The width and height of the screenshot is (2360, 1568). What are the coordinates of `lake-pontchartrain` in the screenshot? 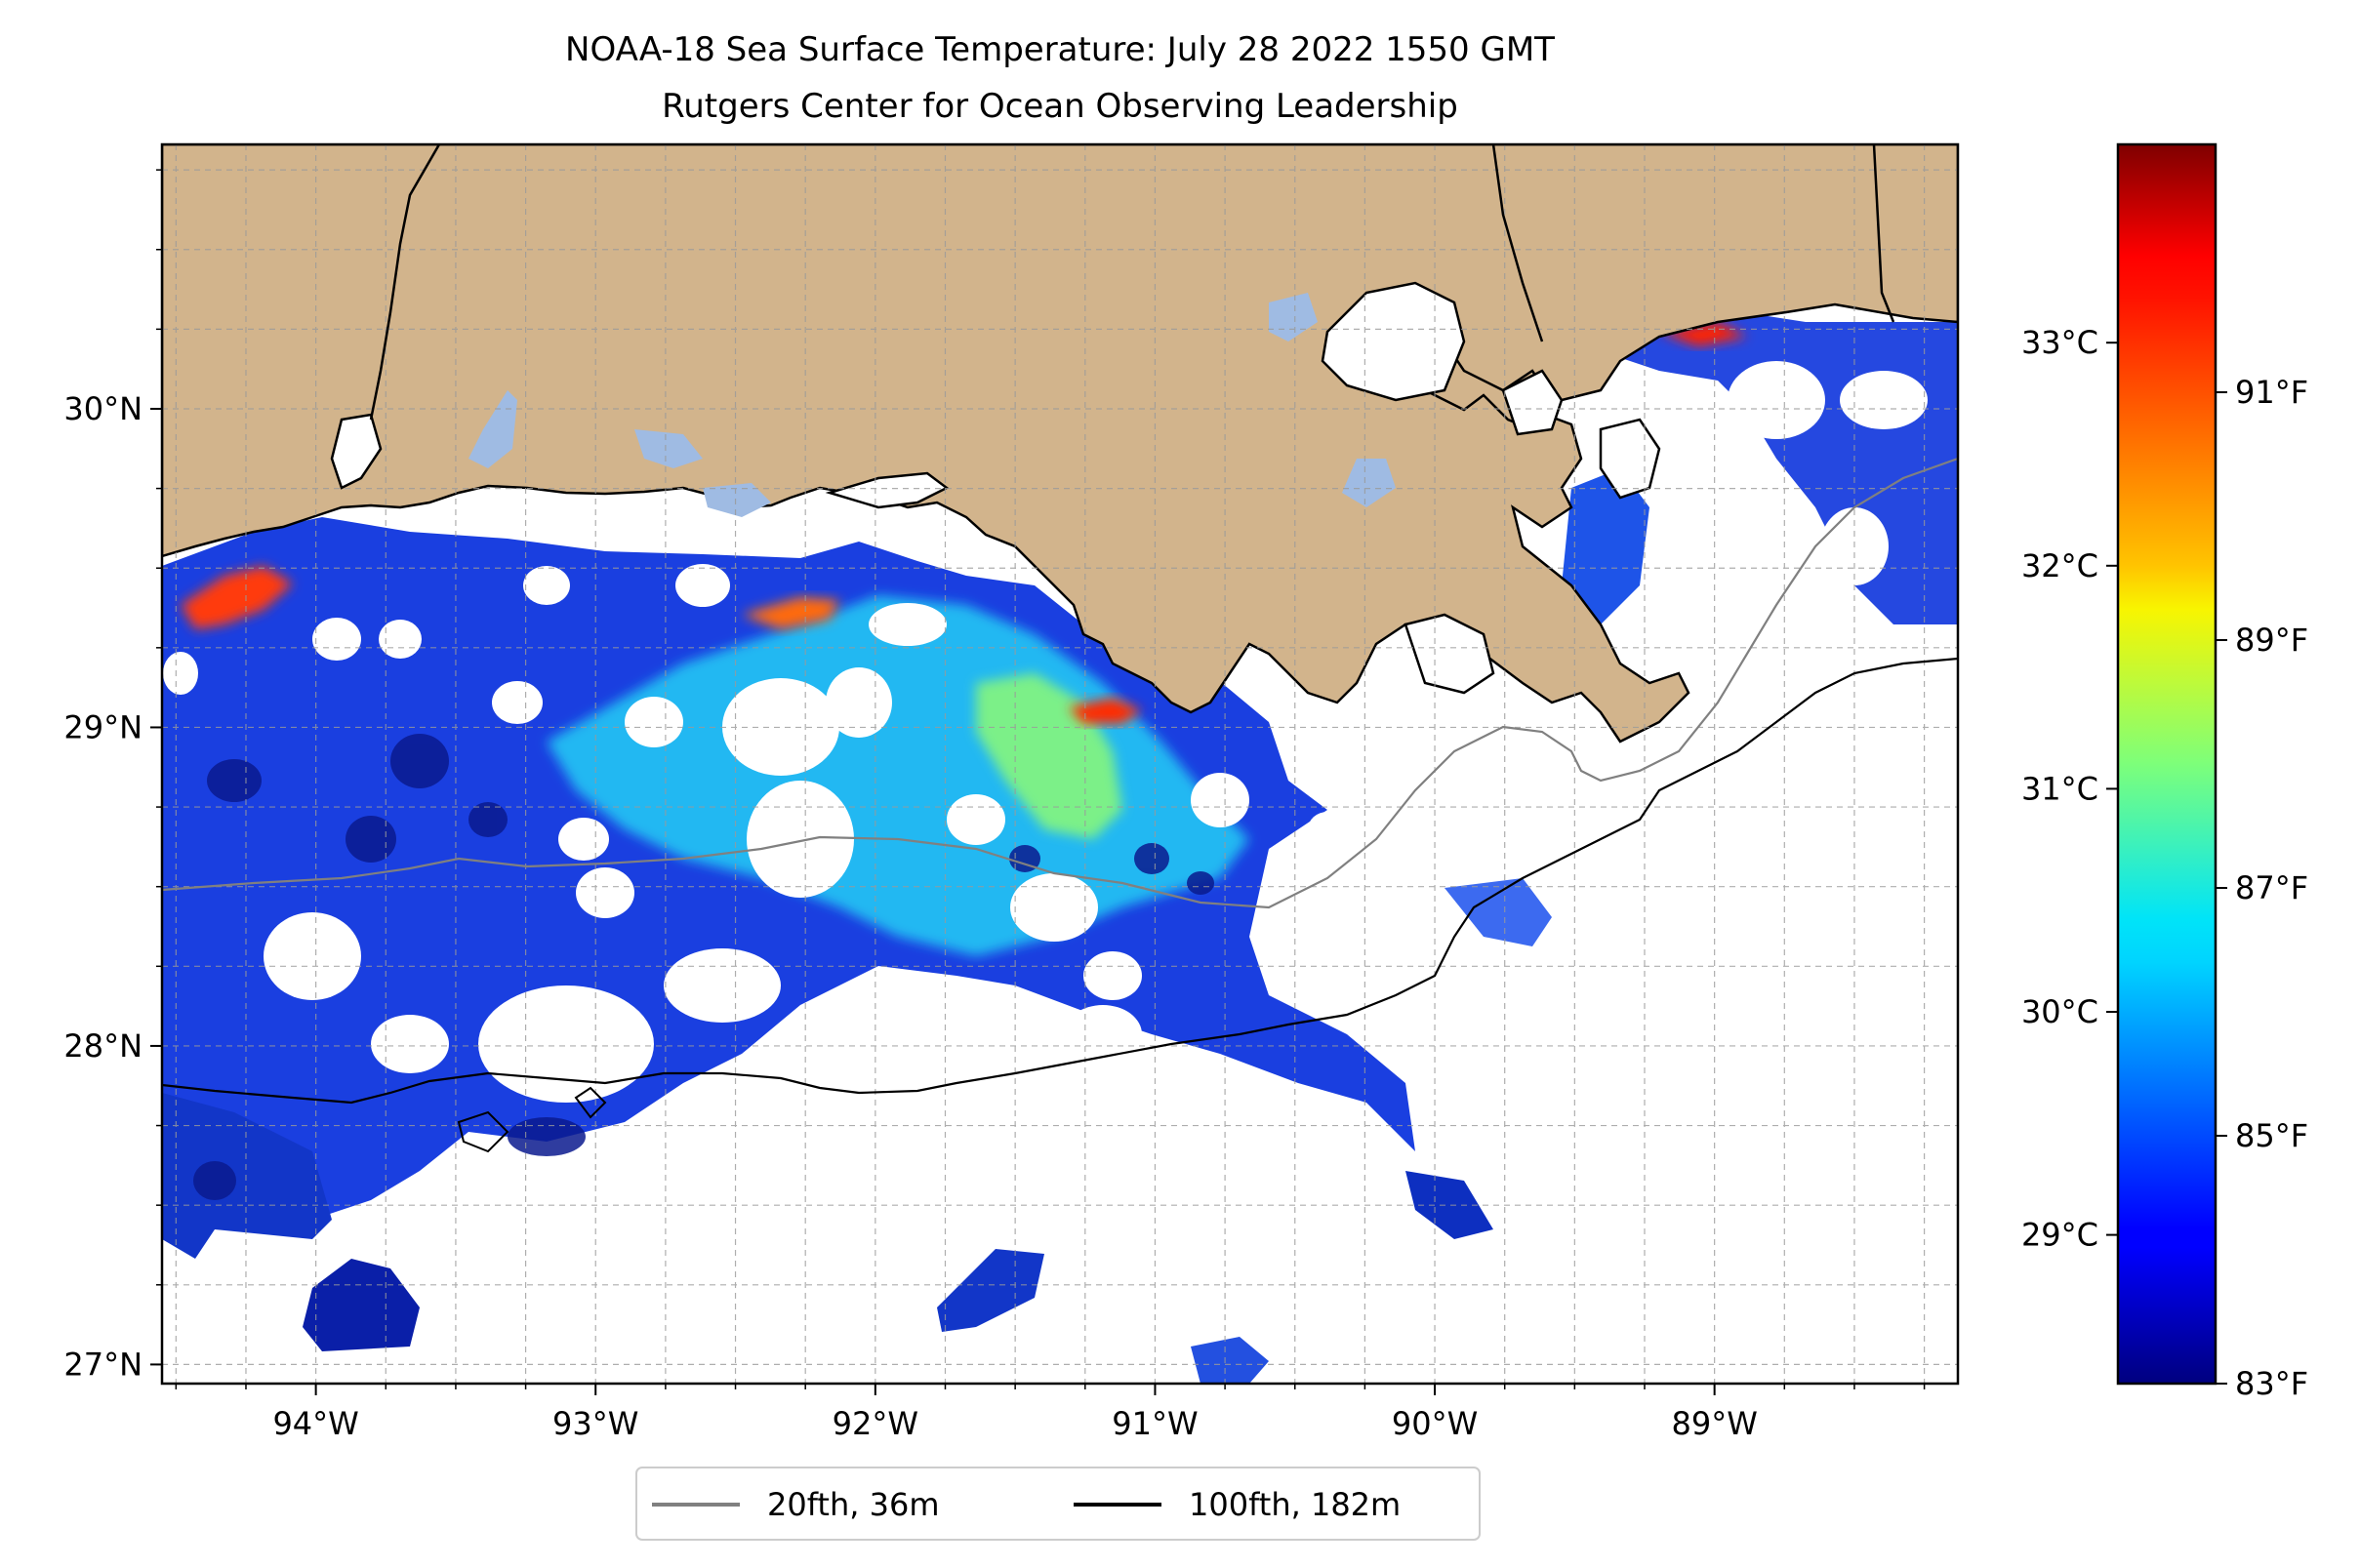 It's located at (1393, 341).